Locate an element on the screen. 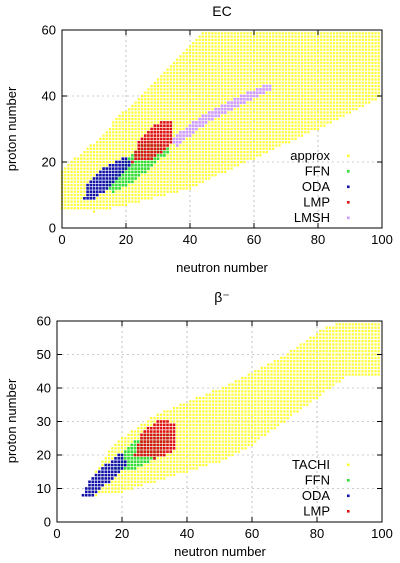 The image size is (400, 563). legend-label: LMSH is located at coordinates (312, 217).